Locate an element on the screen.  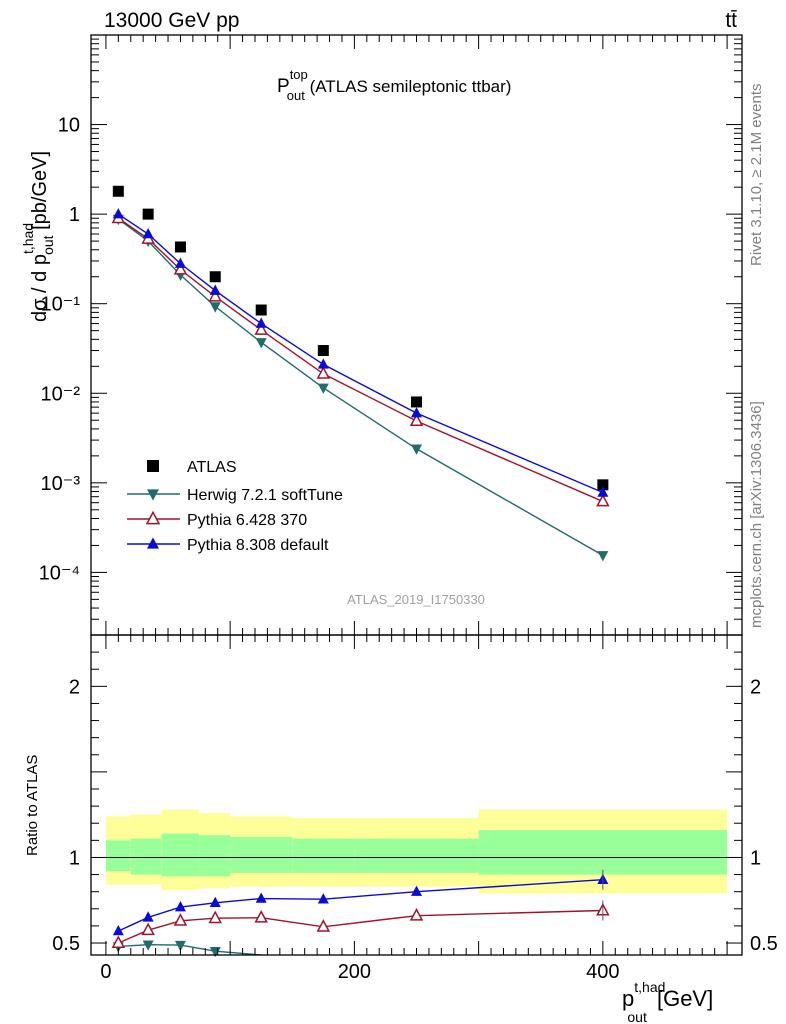
main-y-tick-label: 10⁻³ is located at coordinates (61, 484).